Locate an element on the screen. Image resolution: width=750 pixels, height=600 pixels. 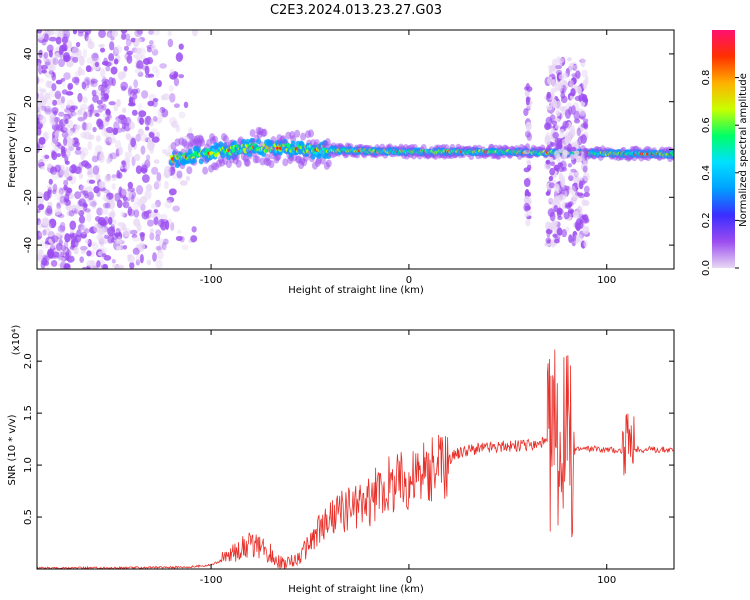
colorbar-tick-label: 0.6 is located at coordinates (706, 125).